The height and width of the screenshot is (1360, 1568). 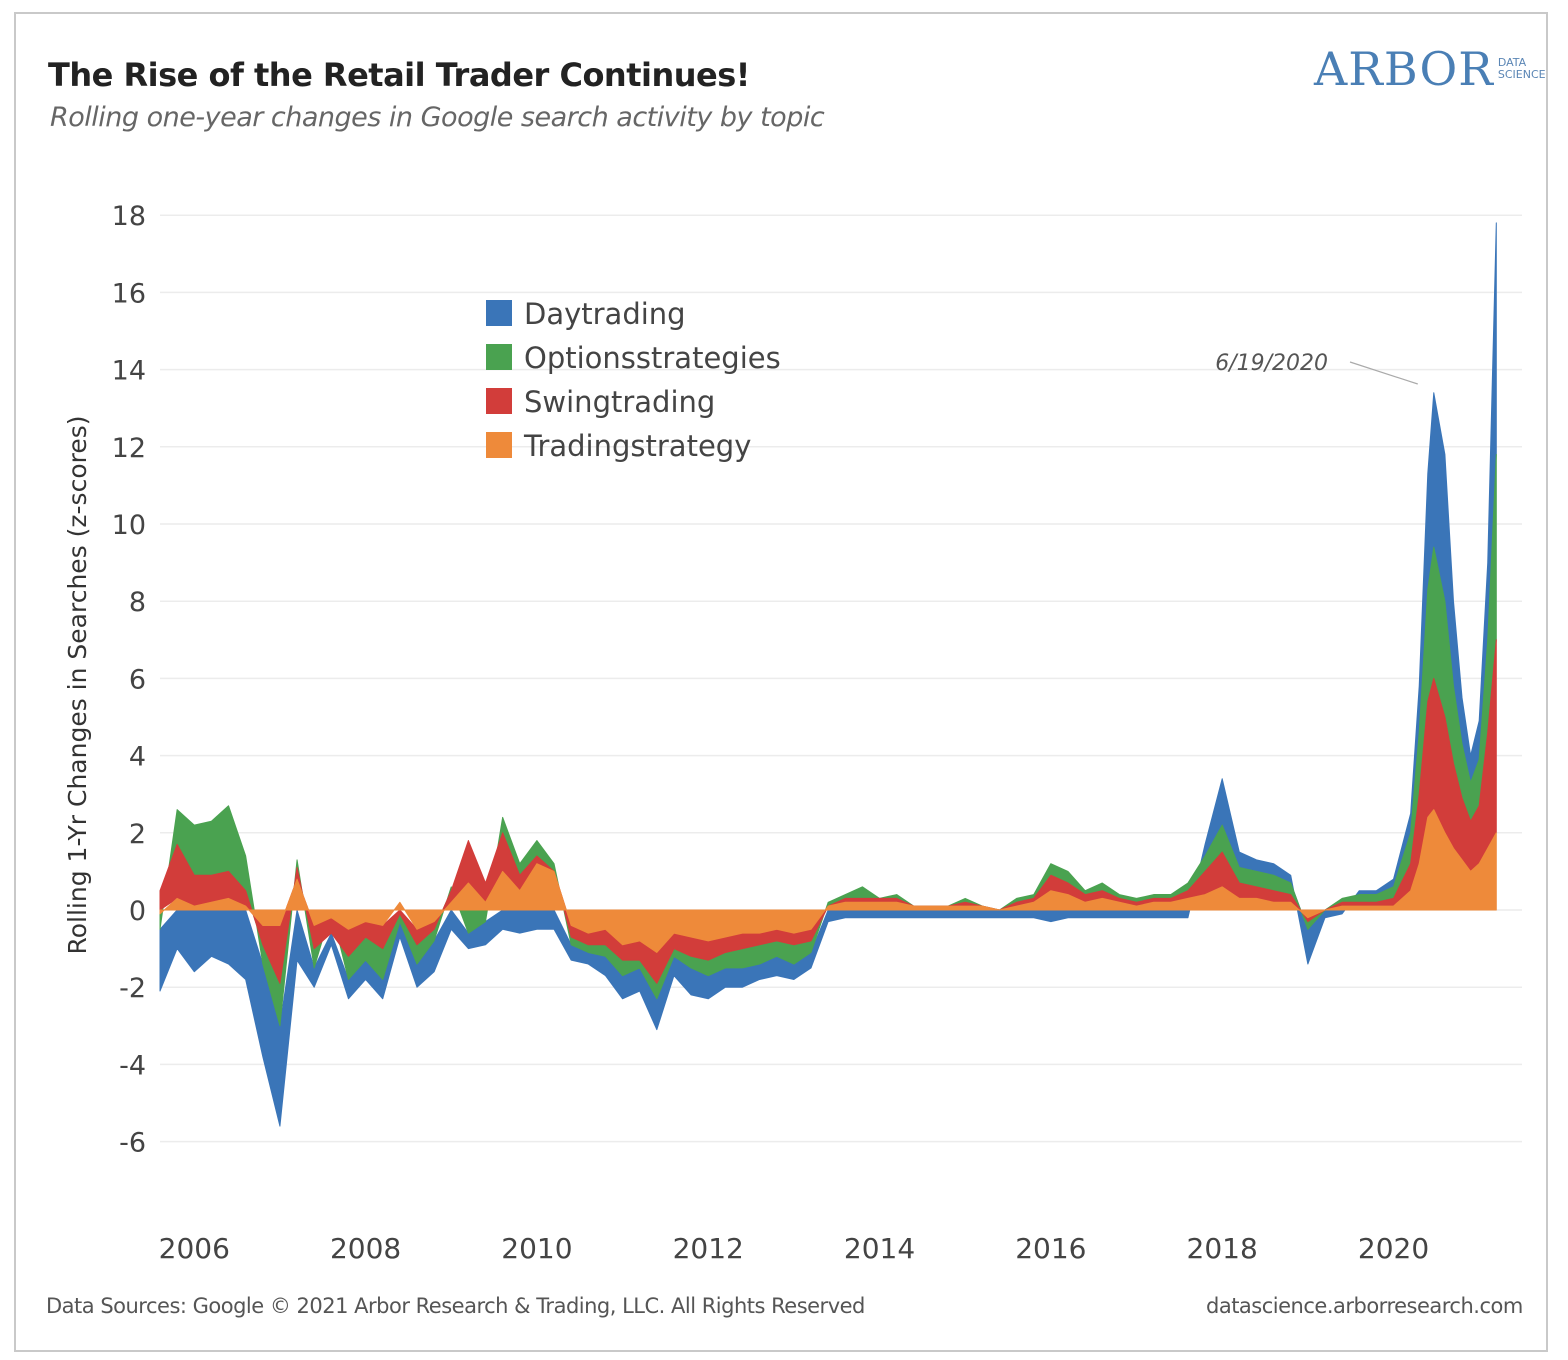 I want to click on y-tick-label: 2, so click(x=137, y=834).